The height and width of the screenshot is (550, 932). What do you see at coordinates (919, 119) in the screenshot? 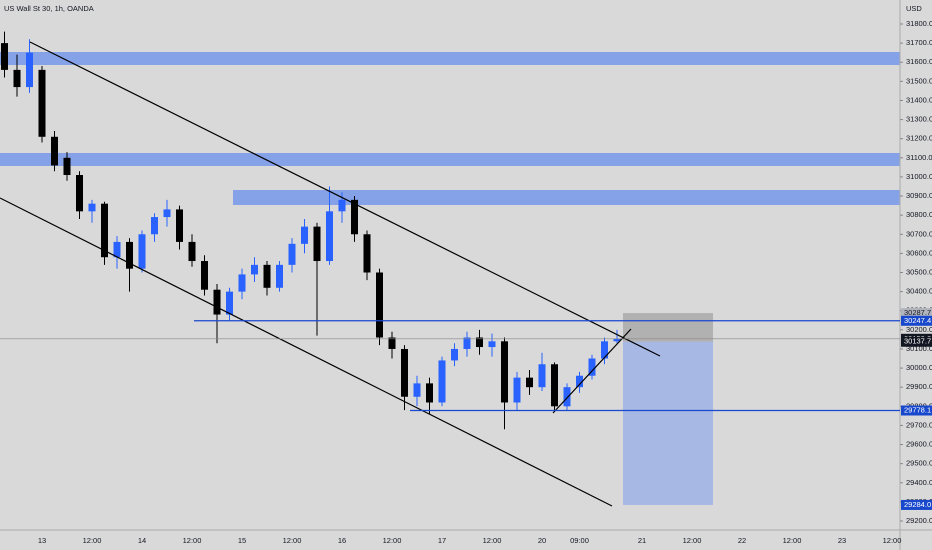
I see `y-tick-label: 31300.0` at bounding box center [919, 119].